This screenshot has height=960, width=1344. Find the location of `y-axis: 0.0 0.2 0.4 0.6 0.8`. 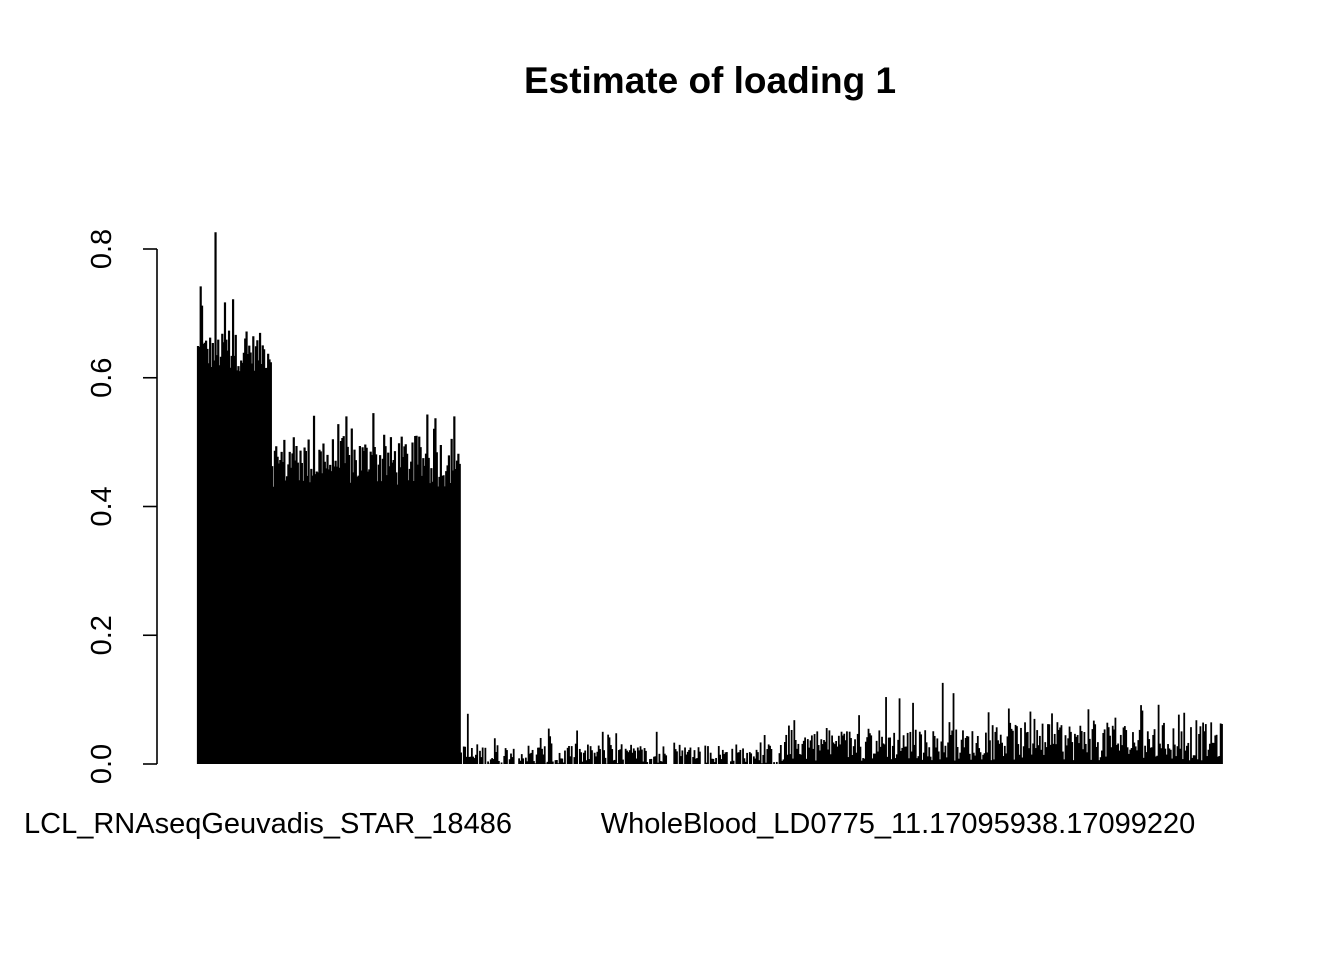

y-axis: 0.0 0.2 0.4 0.6 0.8 is located at coordinates (122, 506).